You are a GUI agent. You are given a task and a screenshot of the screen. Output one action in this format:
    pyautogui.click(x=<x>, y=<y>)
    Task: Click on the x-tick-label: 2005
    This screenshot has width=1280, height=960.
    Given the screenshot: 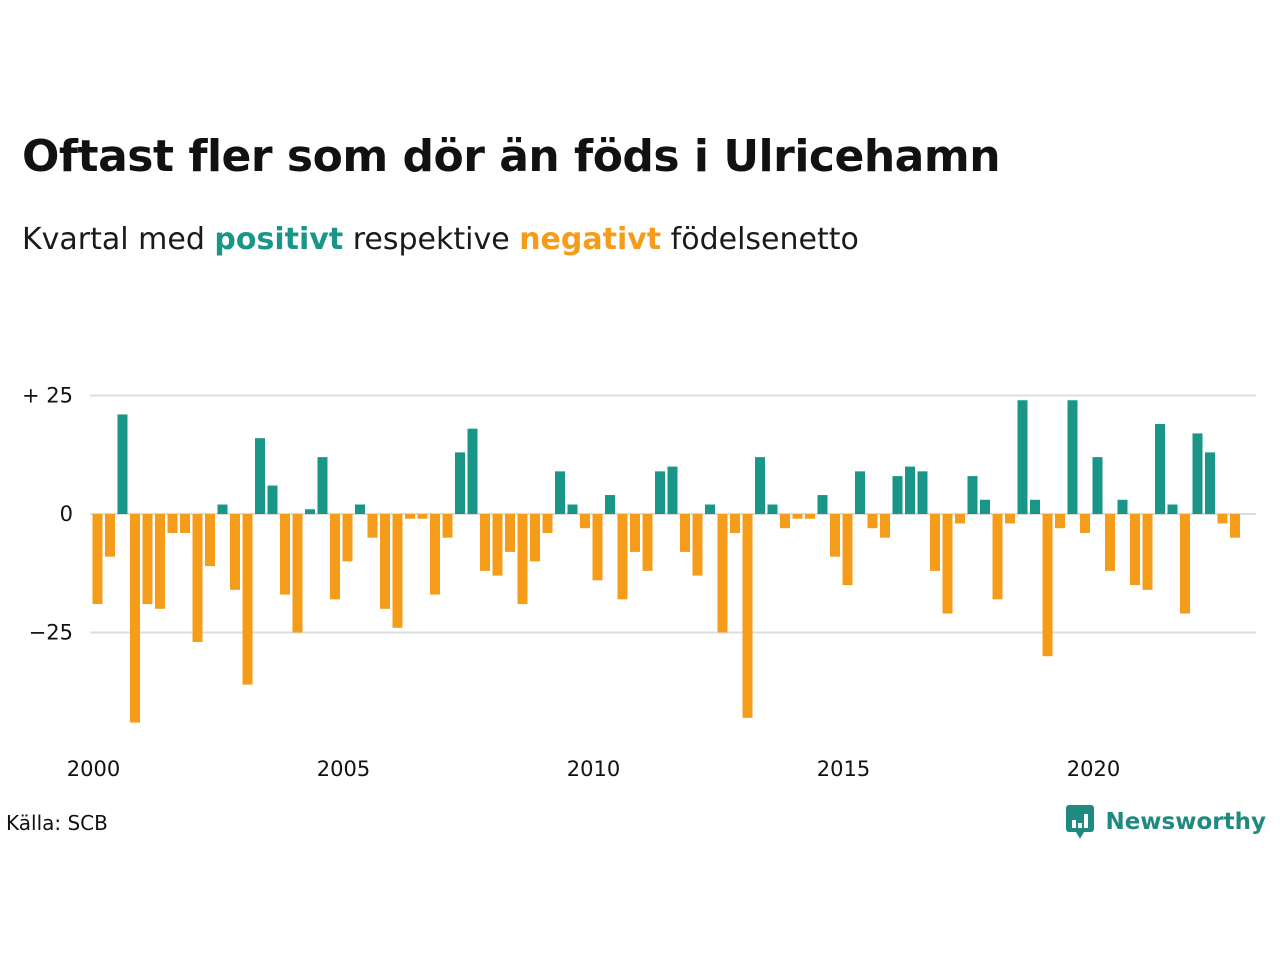 What is the action you would take?
    pyautogui.click(x=343, y=769)
    